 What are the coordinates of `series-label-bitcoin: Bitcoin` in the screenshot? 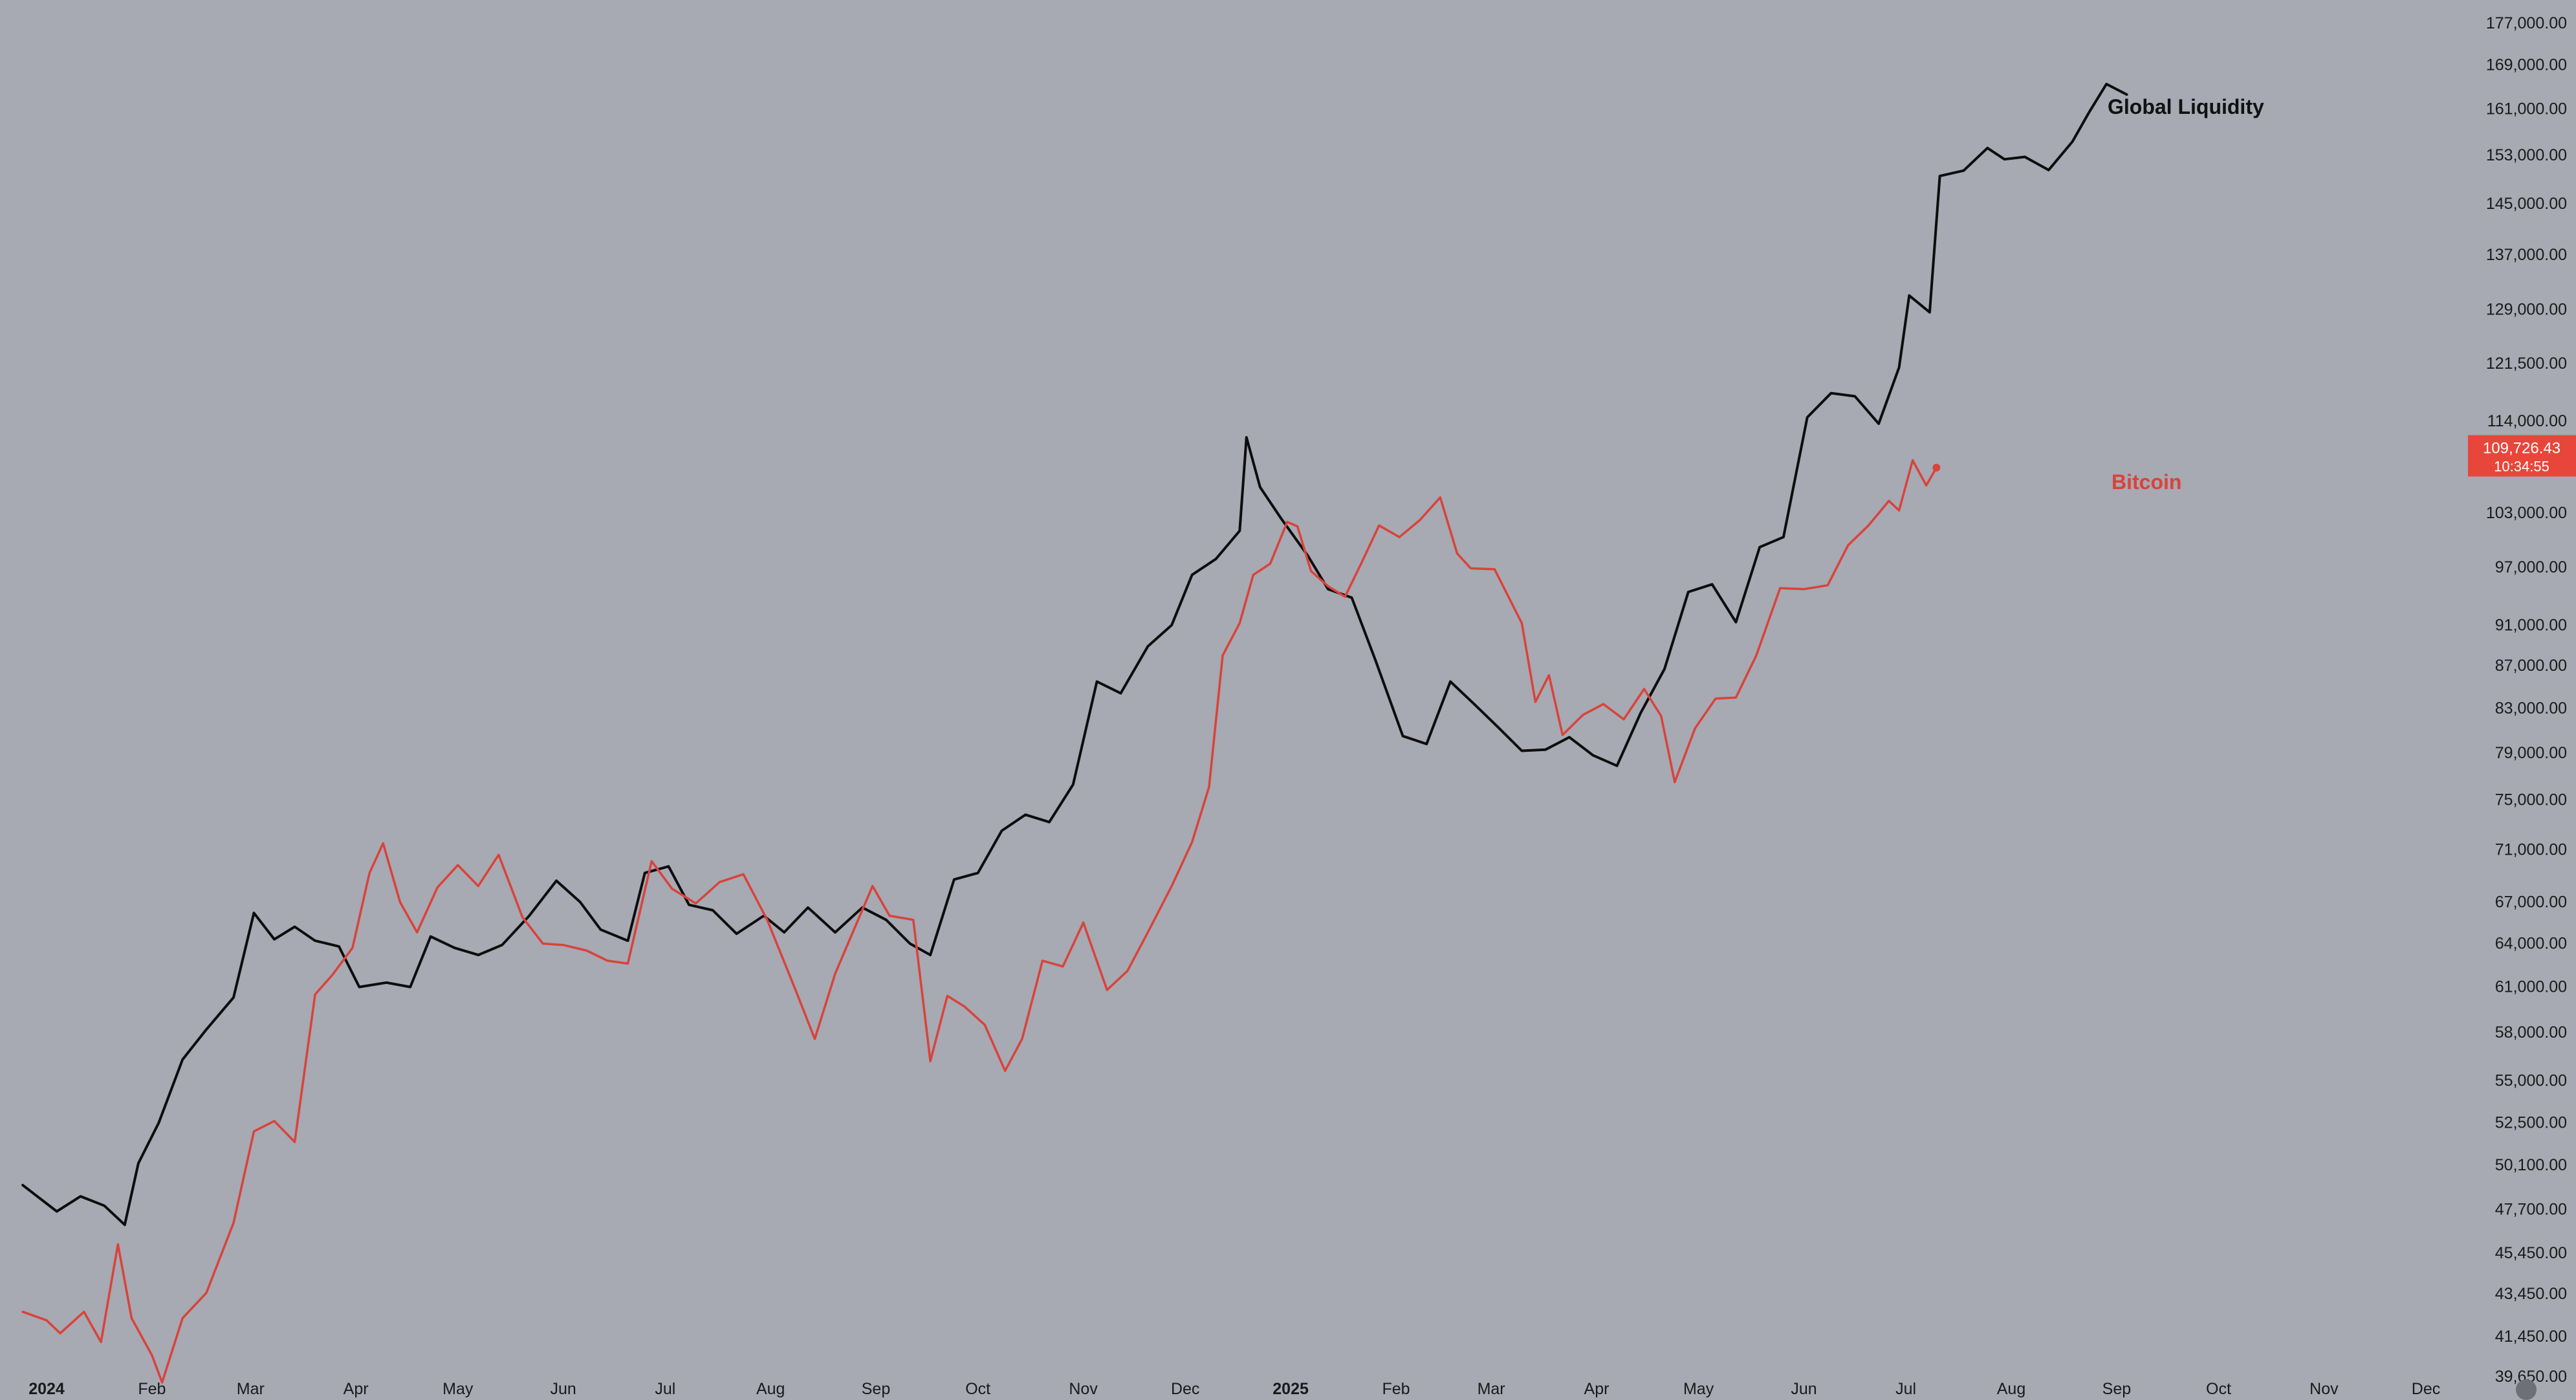 It's located at (2146, 482).